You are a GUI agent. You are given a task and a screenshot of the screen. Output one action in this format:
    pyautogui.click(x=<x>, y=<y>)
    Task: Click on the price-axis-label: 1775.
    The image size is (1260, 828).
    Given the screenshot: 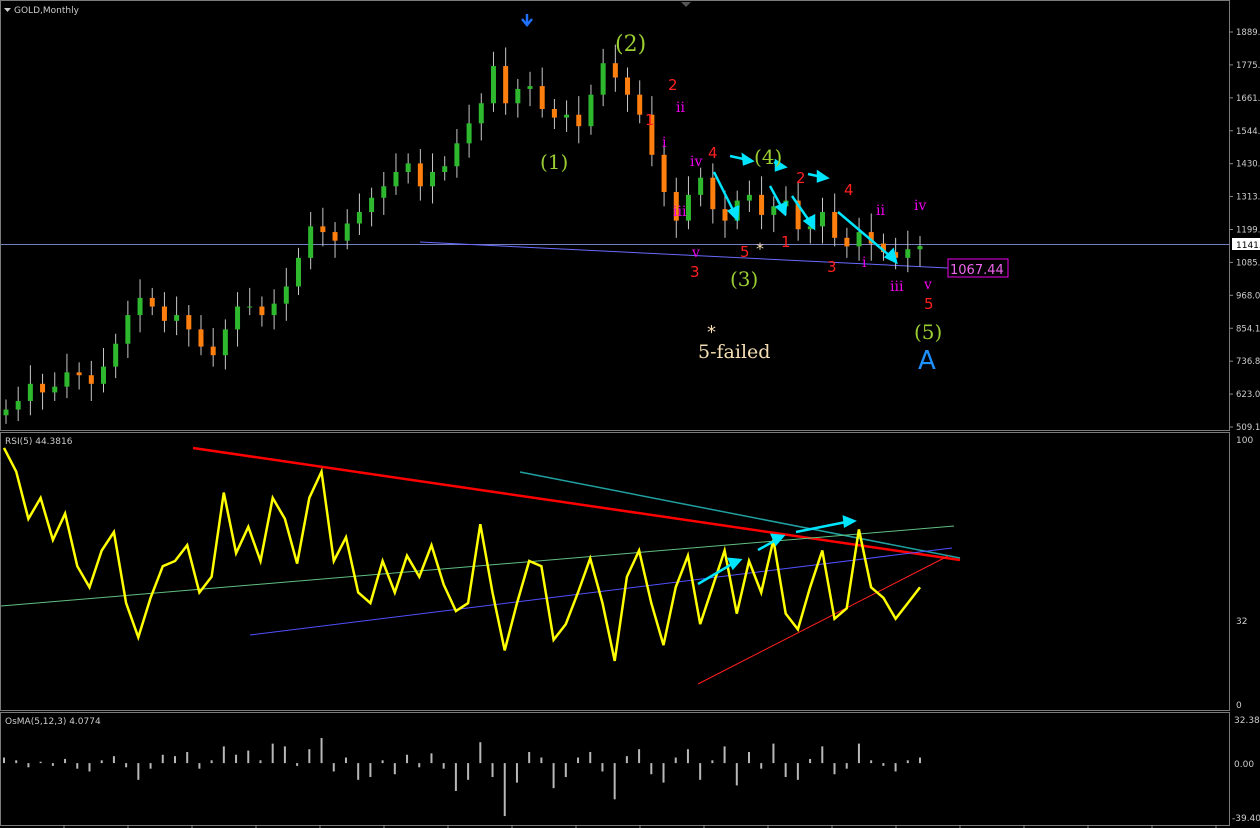 What is the action you would take?
    pyautogui.click(x=1248, y=66)
    